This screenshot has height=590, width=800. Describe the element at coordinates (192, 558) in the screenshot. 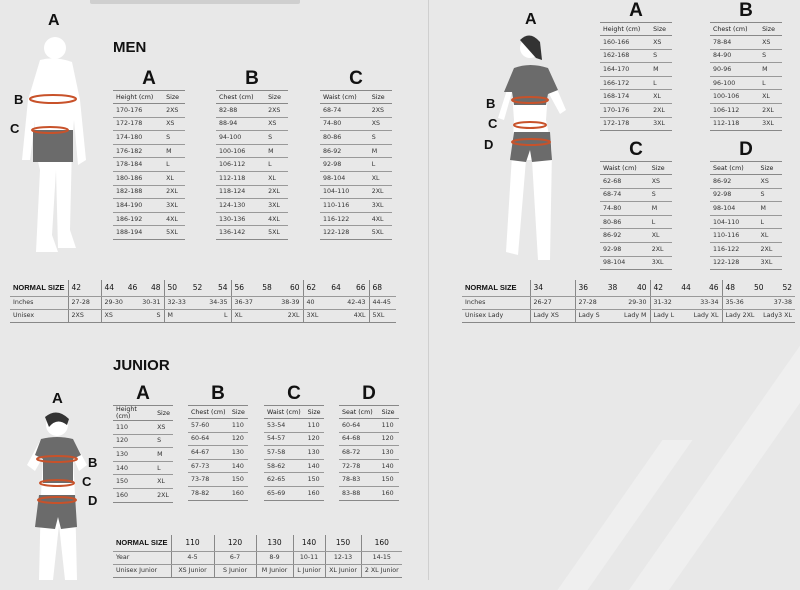

I see `size-group-cell: 4-5` at that location.